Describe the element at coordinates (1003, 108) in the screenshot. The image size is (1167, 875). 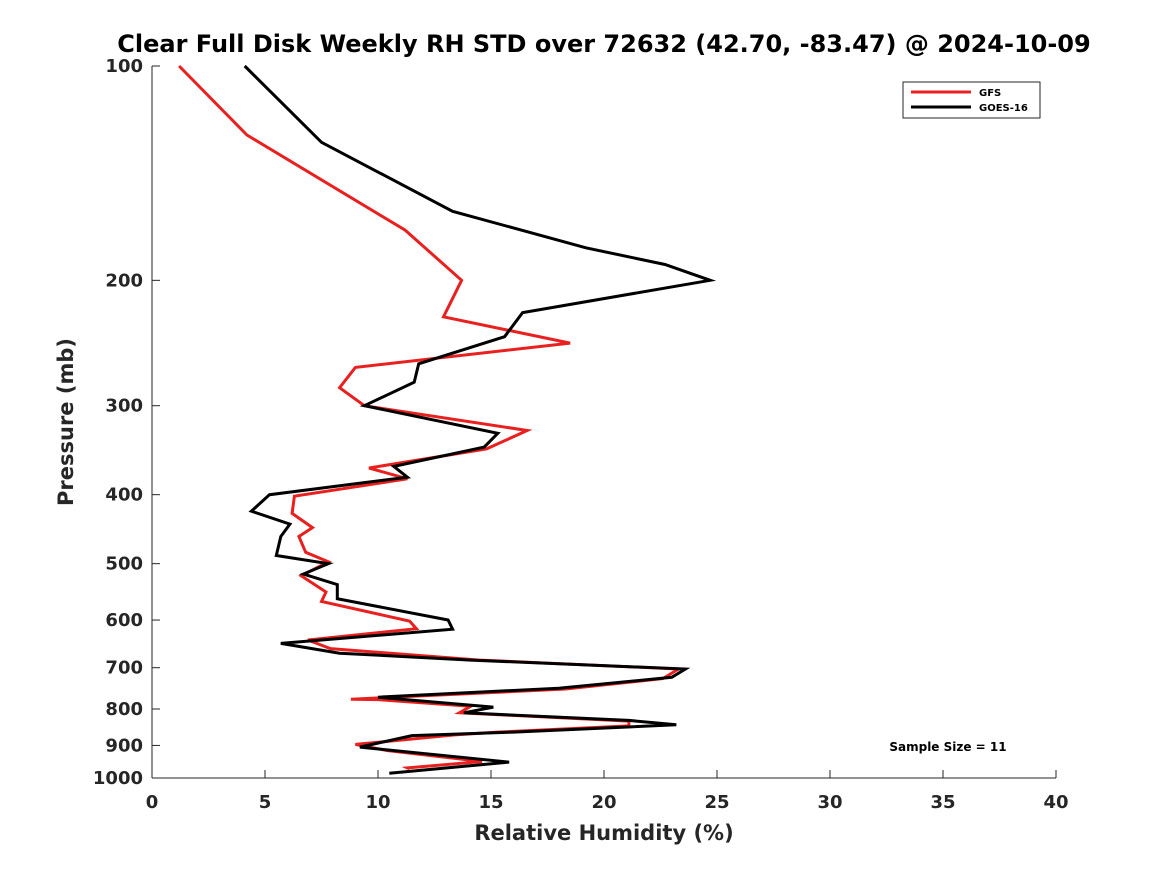
I see `legend-label-goes16: GOES-16` at that location.